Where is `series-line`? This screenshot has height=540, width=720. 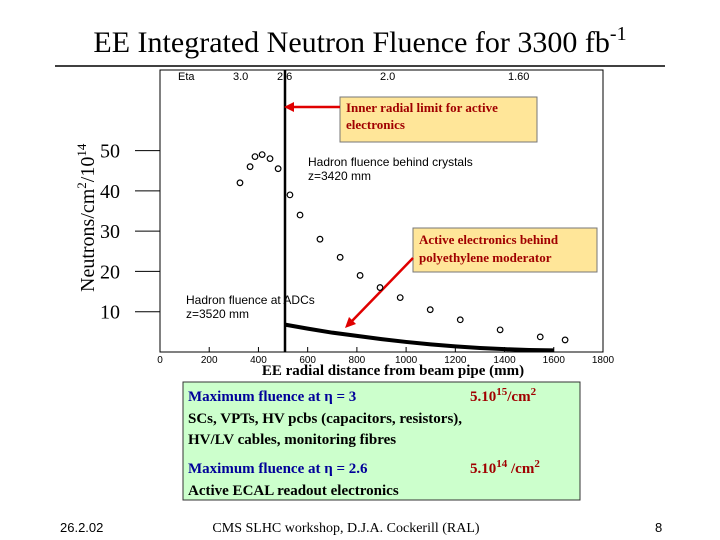 series-line is located at coordinates (419, 337).